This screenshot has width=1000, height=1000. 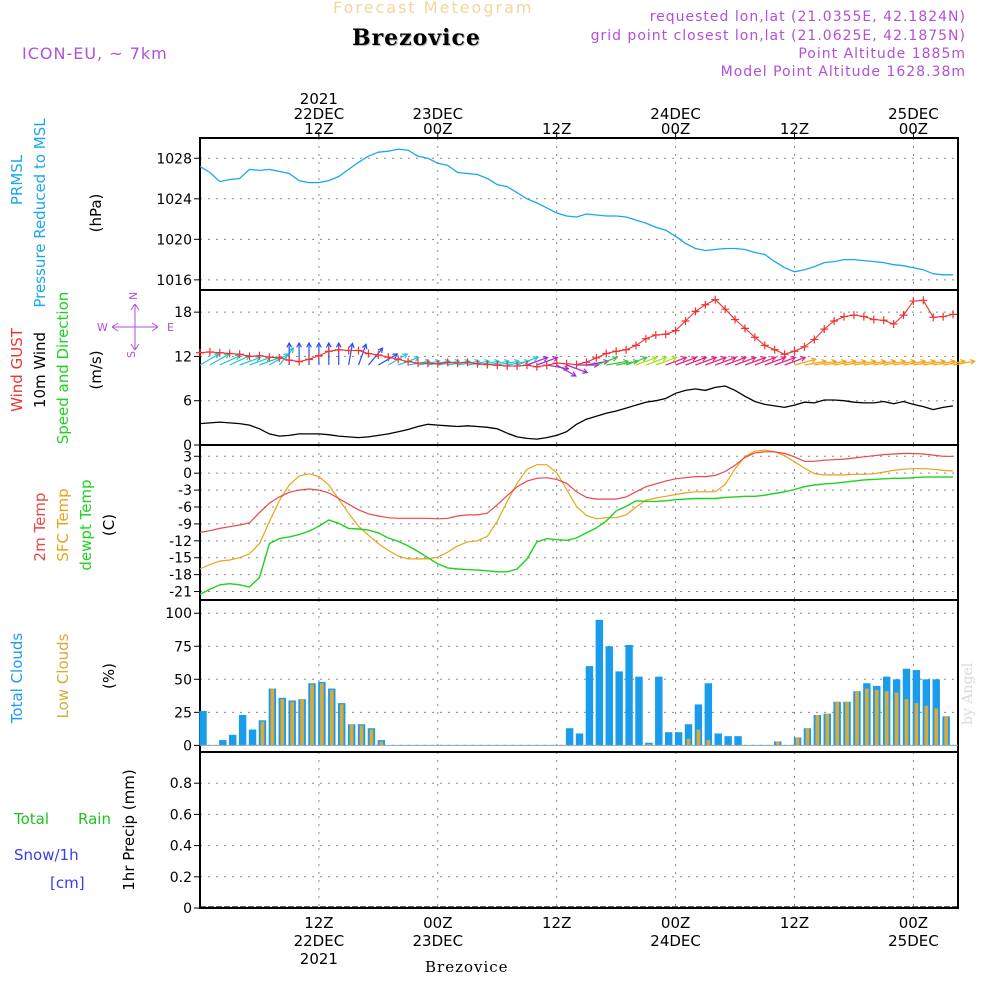 What do you see at coordinates (438, 114) in the screenshot?
I see `top-time-label: 23DEC` at bounding box center [438, 114].